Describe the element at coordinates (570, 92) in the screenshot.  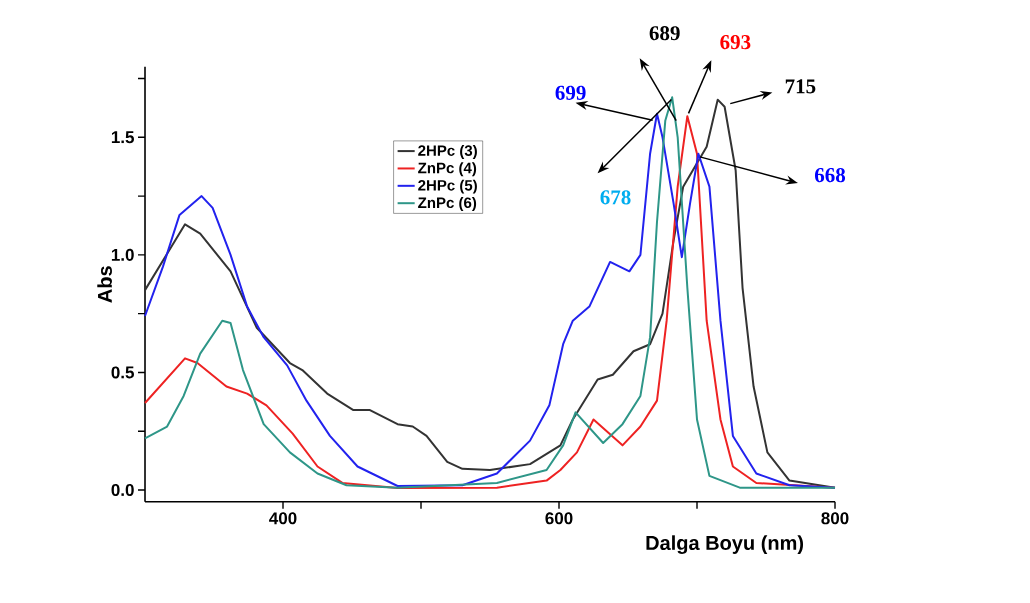
I see `annotation: 699` at that location.